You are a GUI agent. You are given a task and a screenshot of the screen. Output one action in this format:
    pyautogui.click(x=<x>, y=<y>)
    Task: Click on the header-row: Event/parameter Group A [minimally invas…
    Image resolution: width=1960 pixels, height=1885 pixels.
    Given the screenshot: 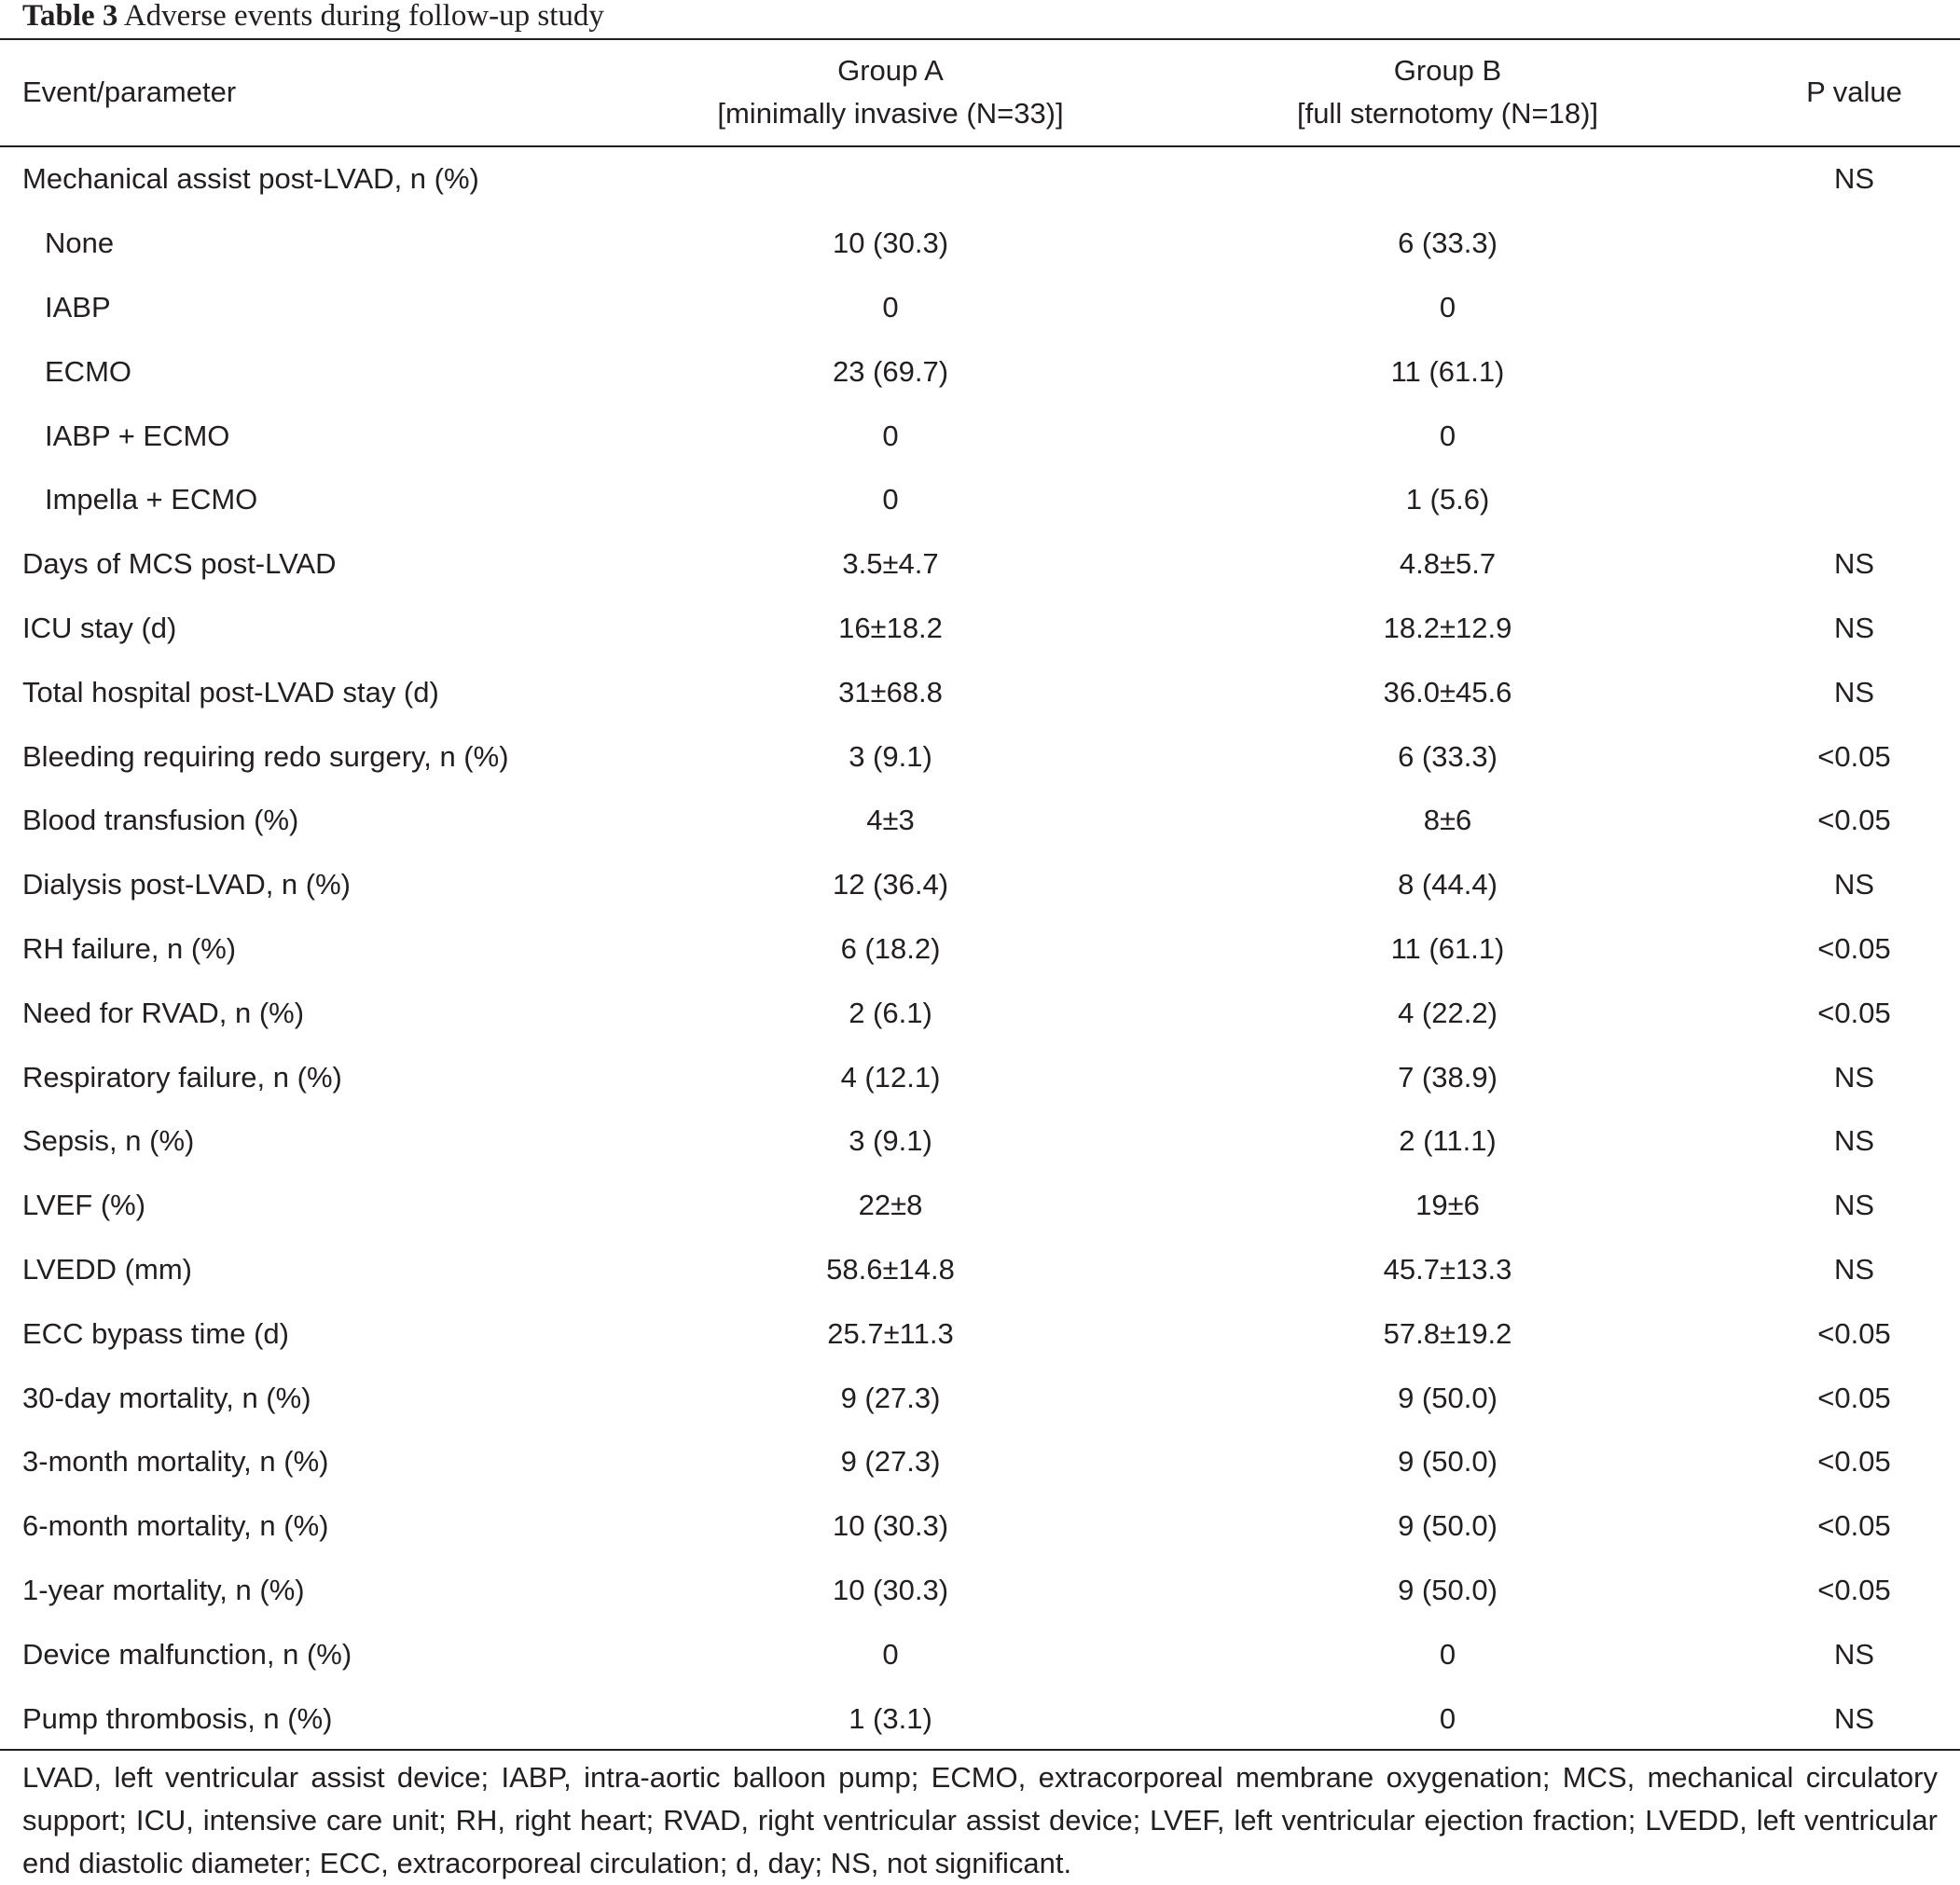 What is the action you would take?
    pyautogui.click(x=980, y=91)
    